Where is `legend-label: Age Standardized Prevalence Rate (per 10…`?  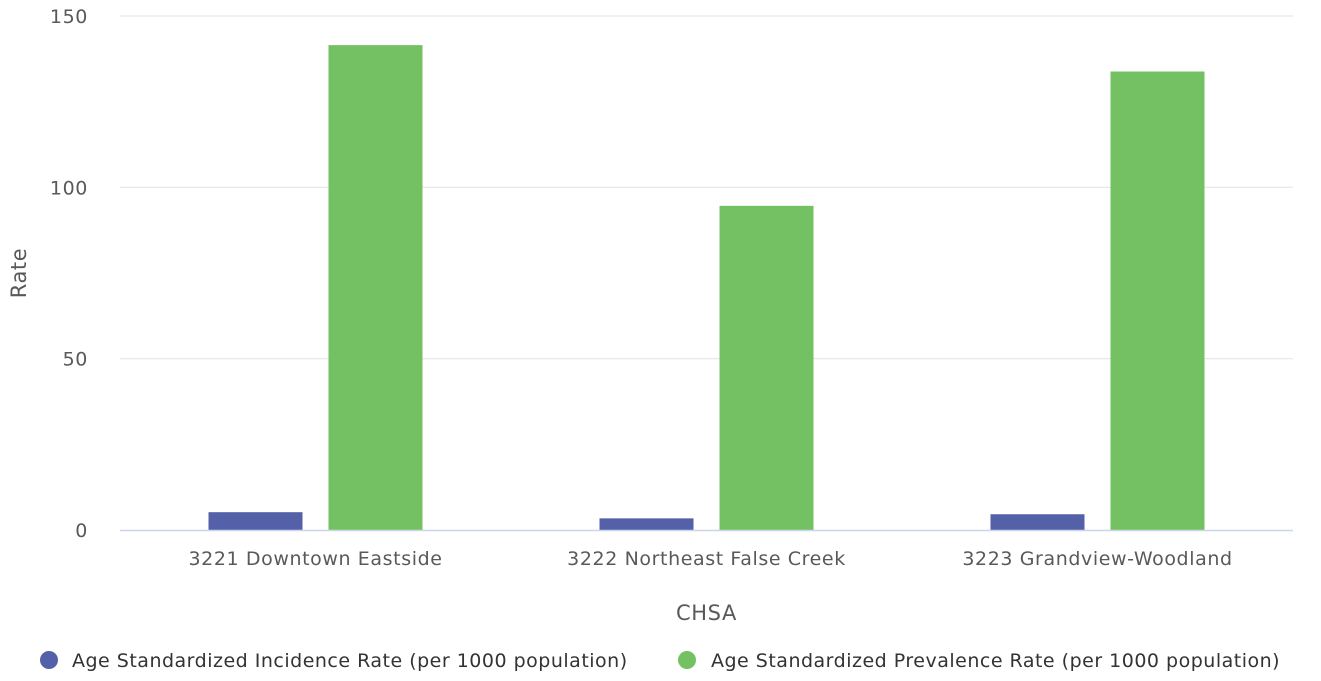
legend-label: Age Standardized Prevalence Rate (per 10… is located at coordinates (995, 661).